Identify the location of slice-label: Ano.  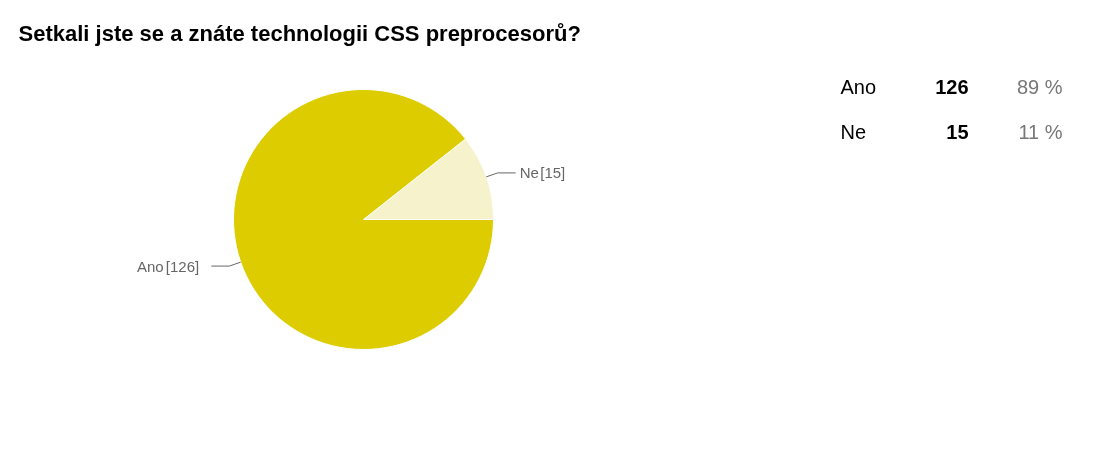
(150, 266).